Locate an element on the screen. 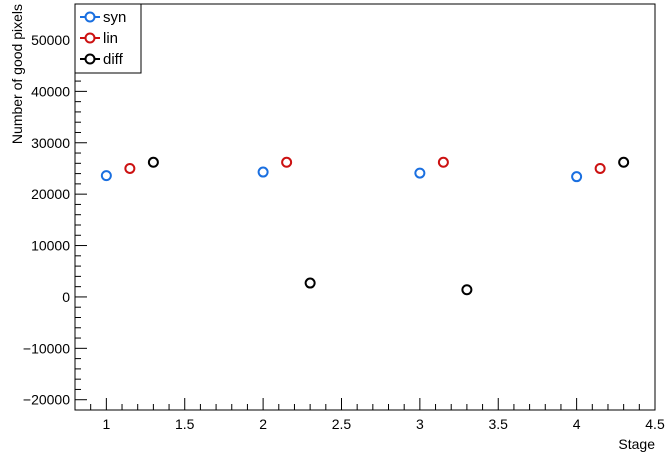  x-tick-label: 1 is located at coordinates (106, 424).